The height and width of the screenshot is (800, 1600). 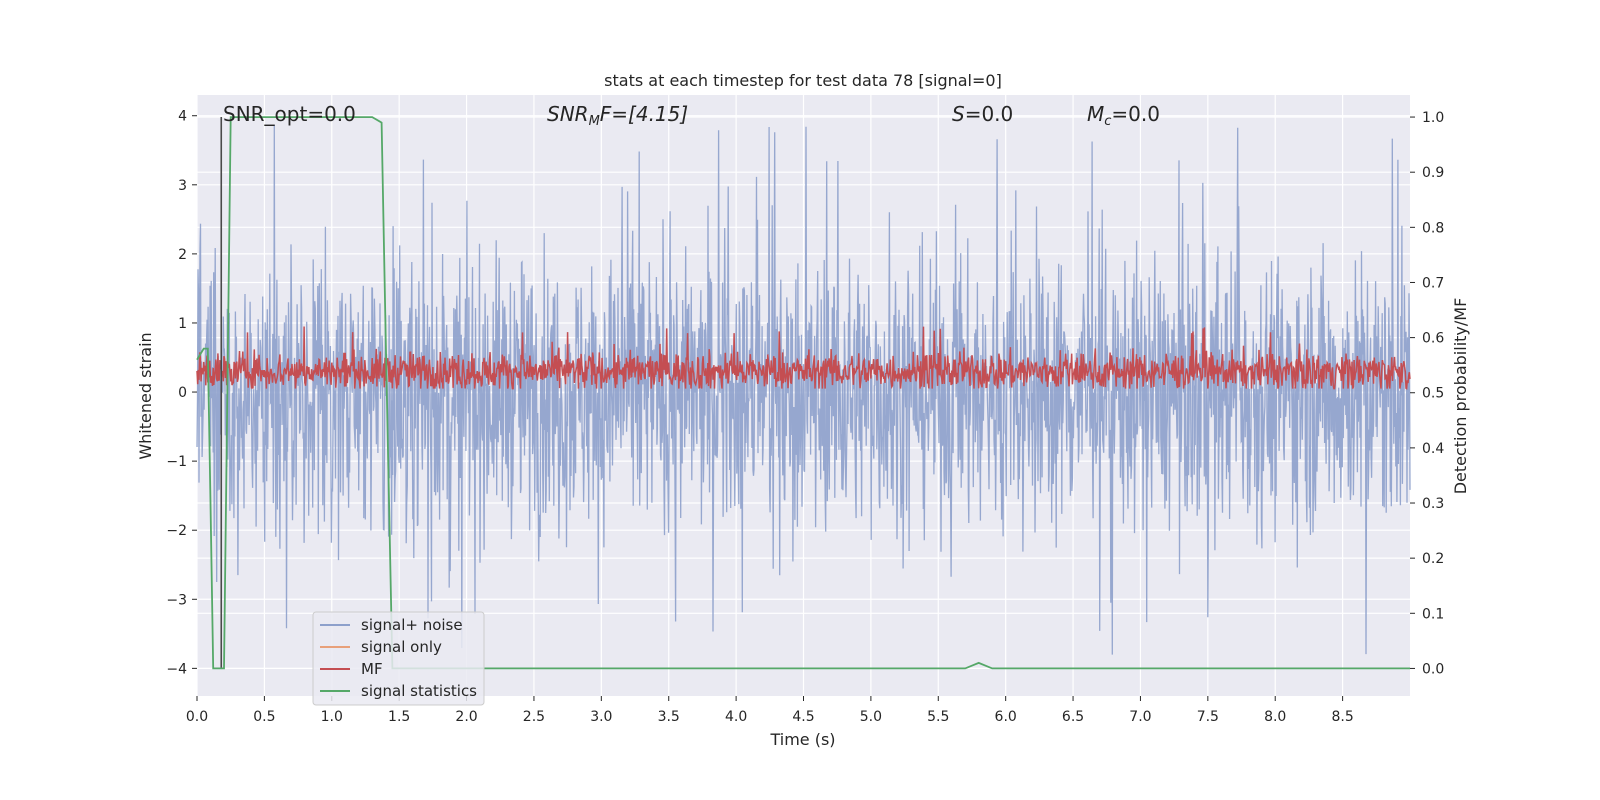 I want to click on x-tick-label: 3.5, so click(x=669, y=717).